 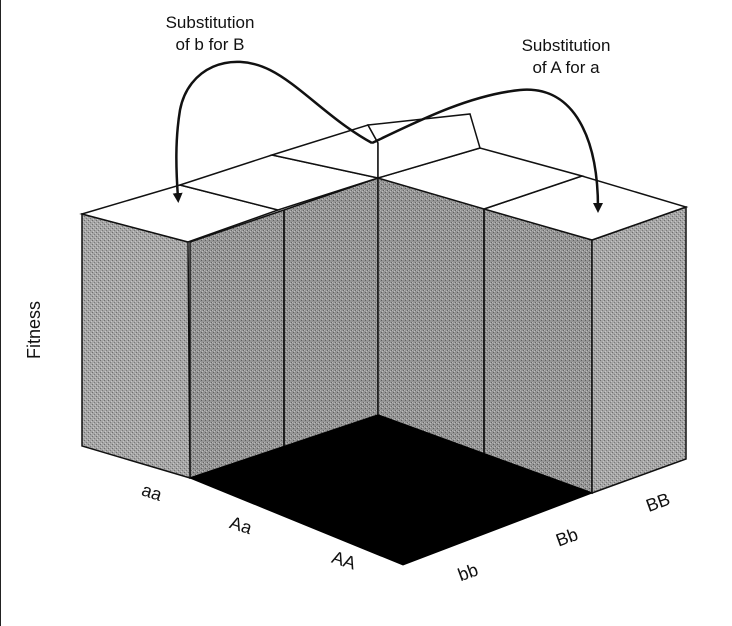 What do you see at coordinates (34, 330) in the screenshot?
I see `y-axis-label: Fitness` at bounding box center [34, 330].